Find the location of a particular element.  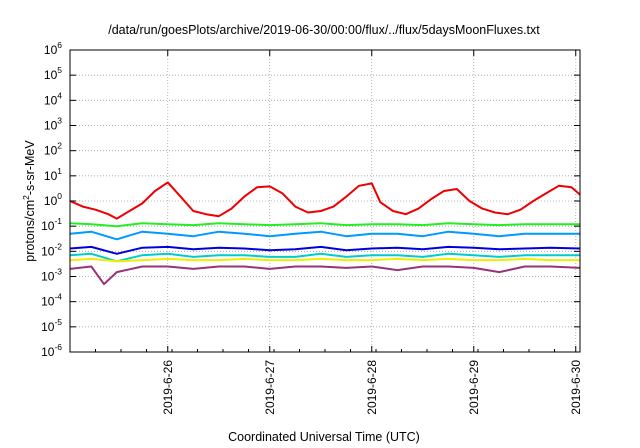

y-axis-label: protons/cm2-s-sr-MeV is located at coordinates (29, 201).